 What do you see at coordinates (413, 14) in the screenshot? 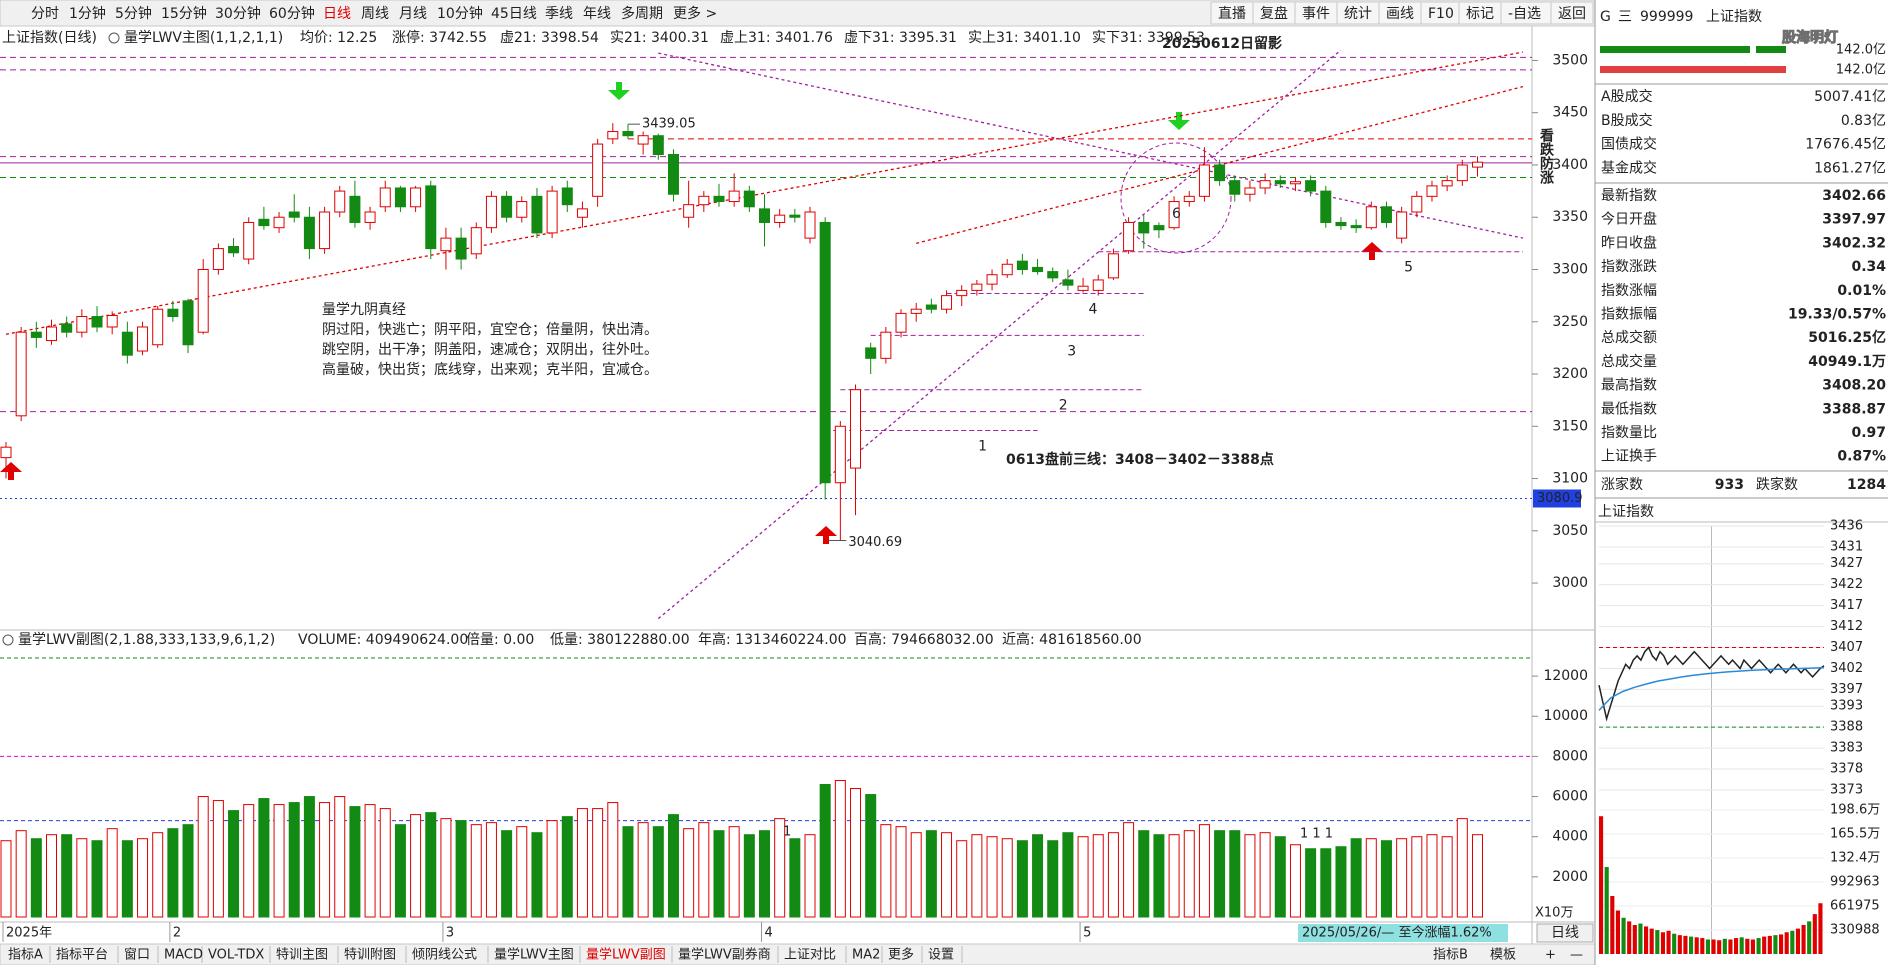
I see `period-tab: 月线` at bounding box center [413, 14].